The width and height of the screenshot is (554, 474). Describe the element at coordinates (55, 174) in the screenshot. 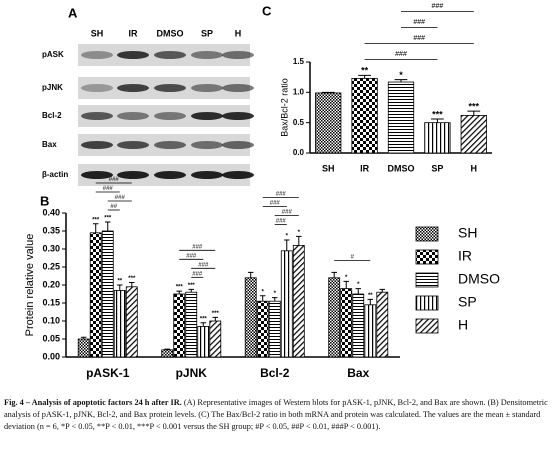

I see `row-label: β-actin` at that location.